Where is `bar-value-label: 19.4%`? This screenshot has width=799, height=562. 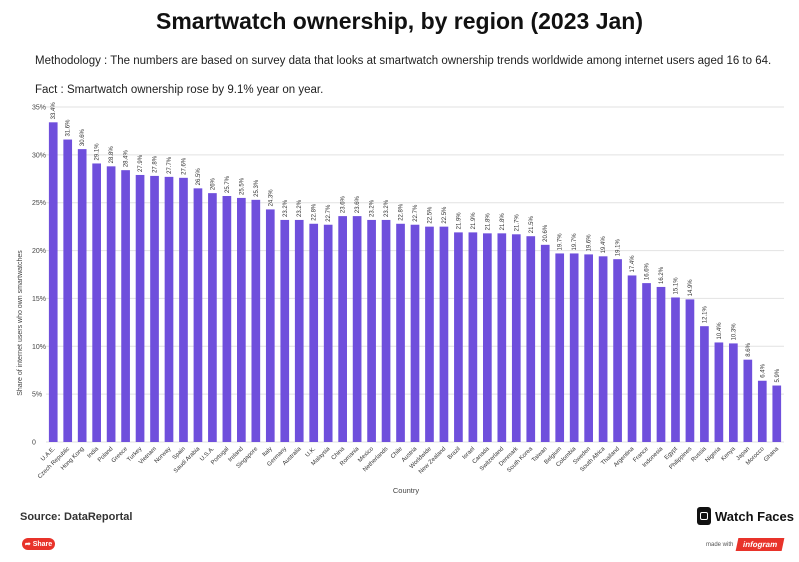
bar-value-label: 19.4% is located at coordinates (604, 245).